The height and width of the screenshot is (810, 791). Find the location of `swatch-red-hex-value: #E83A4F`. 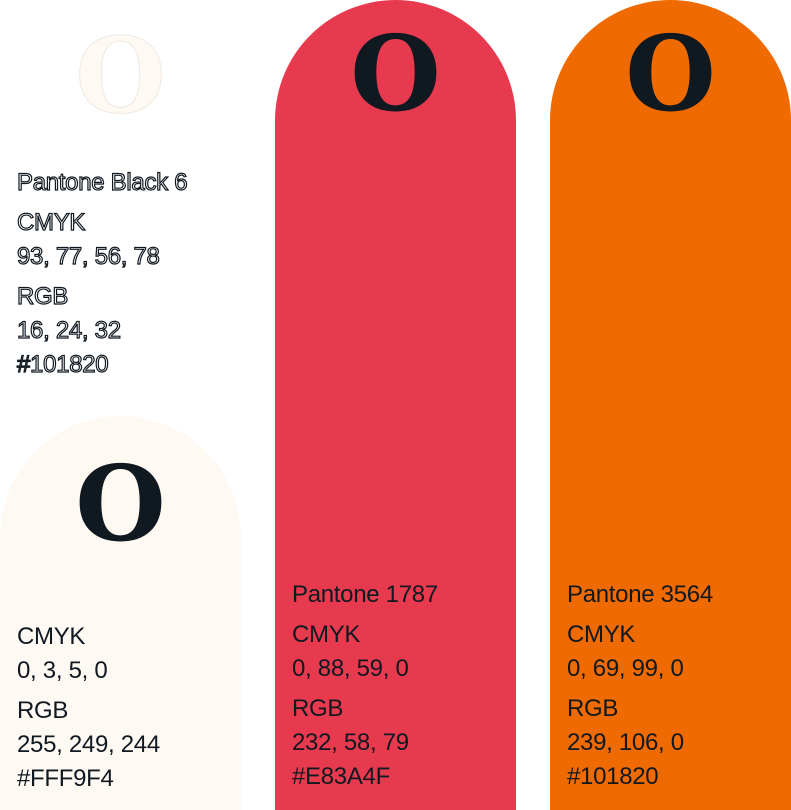

swatch-red-hex-value: #E83A4F is located at coordinates (341, 777).